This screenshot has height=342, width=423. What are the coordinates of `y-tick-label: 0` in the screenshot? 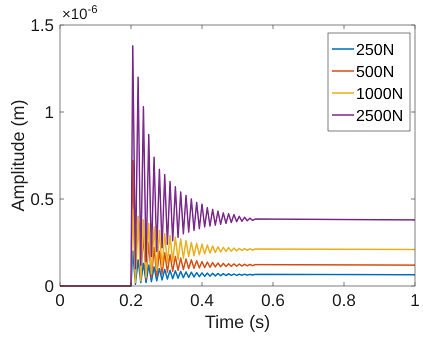 It's located at (49, 286).